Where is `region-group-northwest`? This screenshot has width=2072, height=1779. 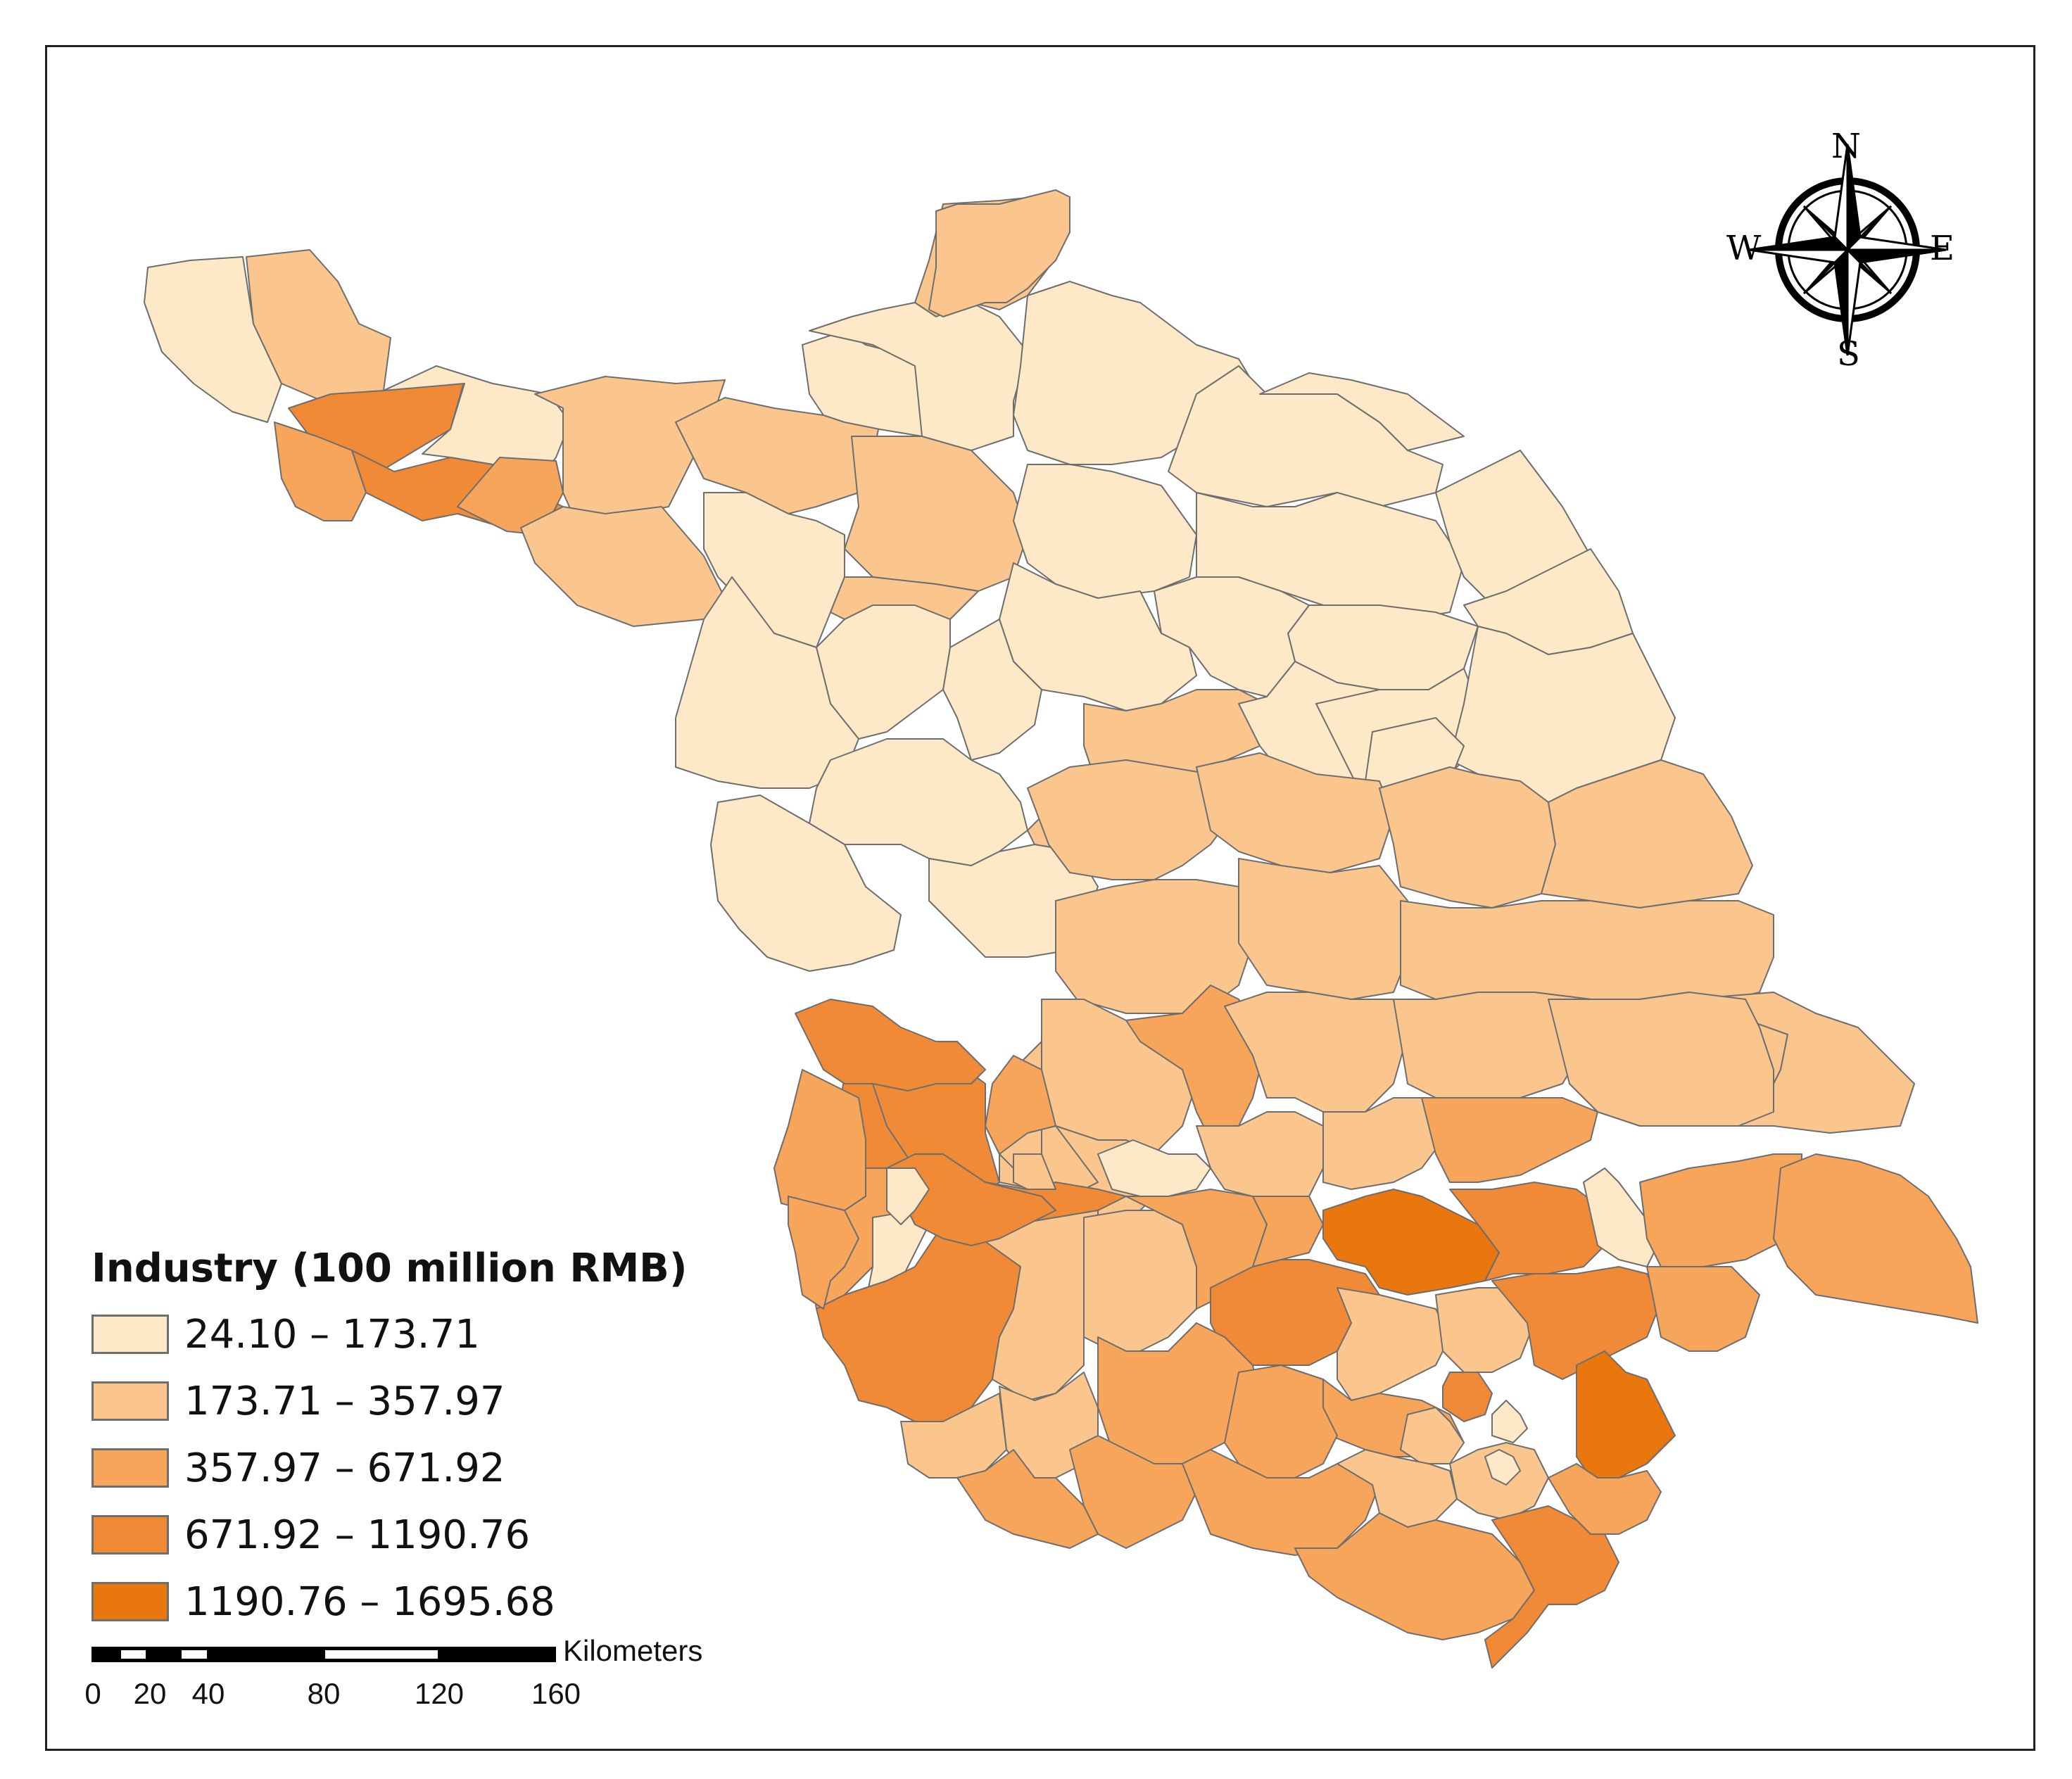 region-group-northwest is located at coordinates (320, 471).